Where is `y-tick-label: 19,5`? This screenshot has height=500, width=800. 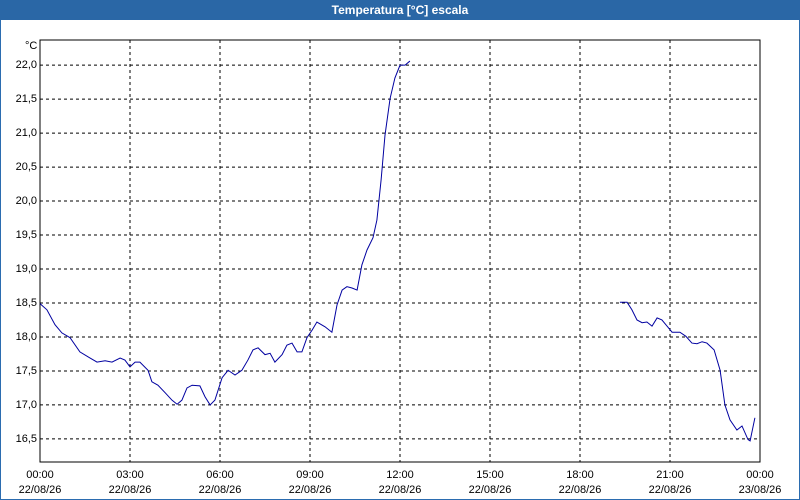
y-tick-label: 19,5 is located at coordinates (26, 235).